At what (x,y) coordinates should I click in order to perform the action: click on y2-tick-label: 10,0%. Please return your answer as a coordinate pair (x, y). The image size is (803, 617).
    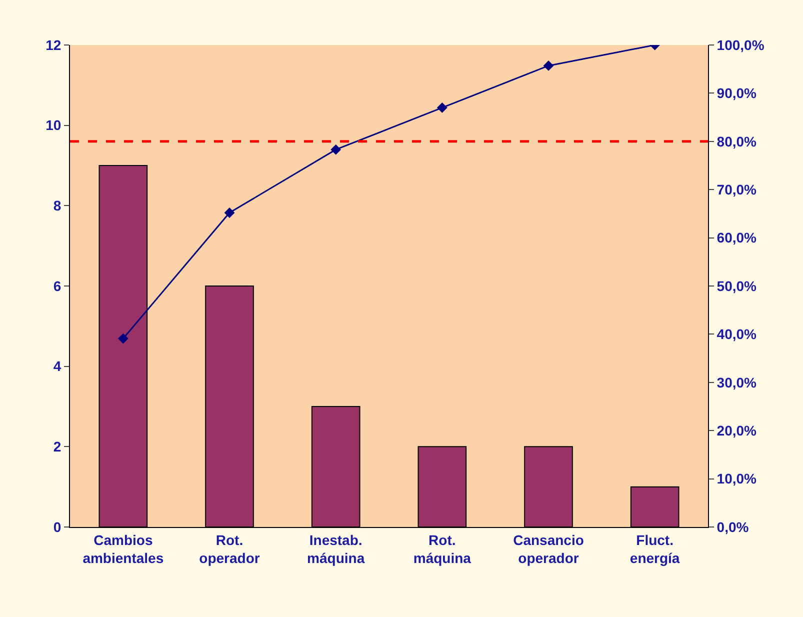
    Looking at the image, I should click on (737, 478).